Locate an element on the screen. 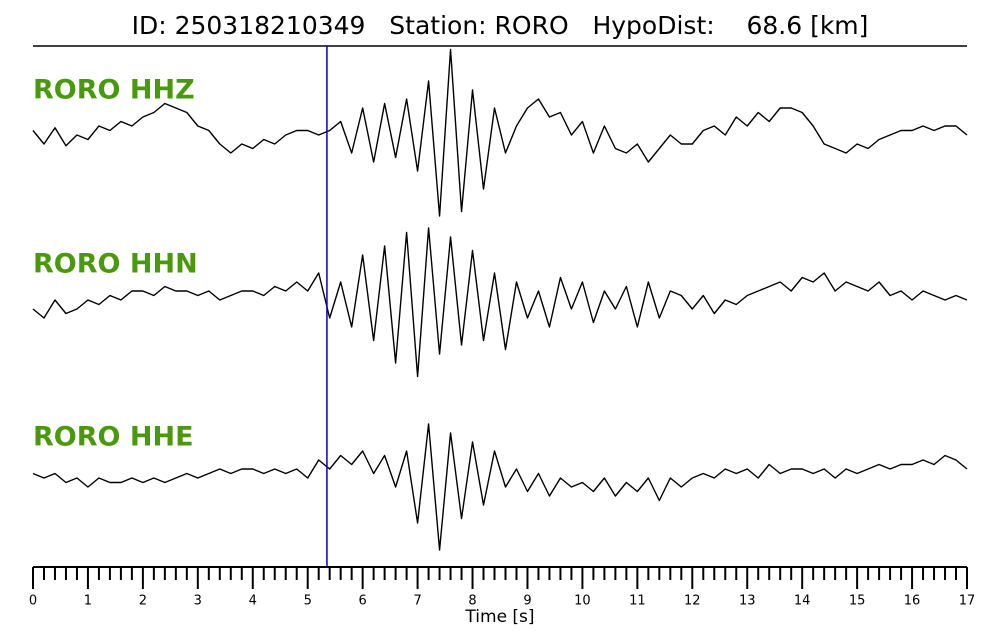  x-tick-label: 5 is located at coordinates (308, 601).